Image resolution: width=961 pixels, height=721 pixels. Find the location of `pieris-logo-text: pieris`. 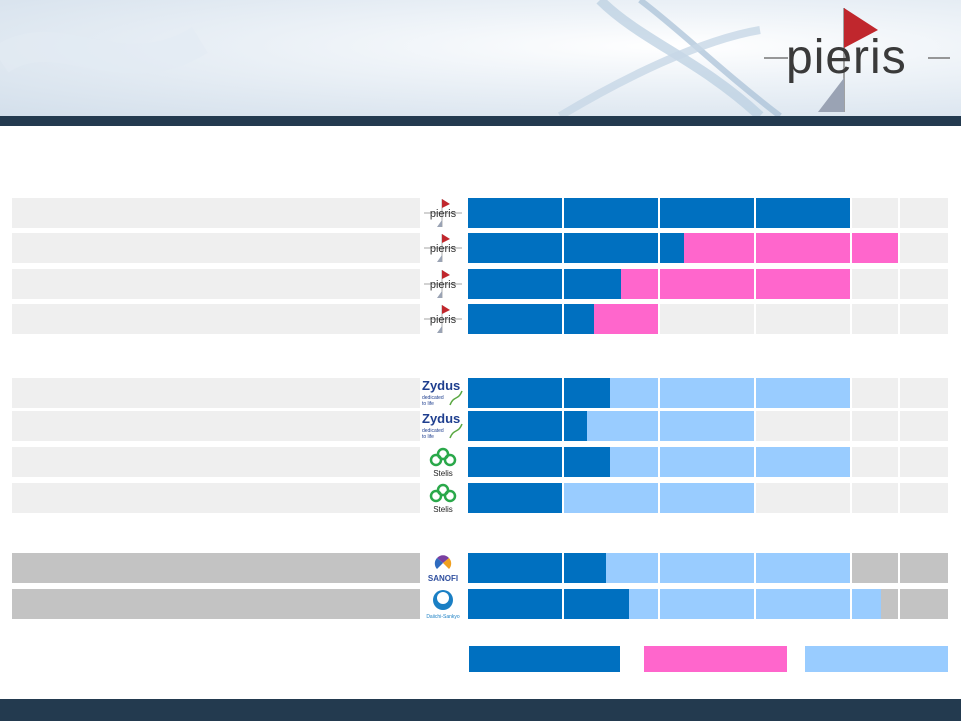

pieris-logo-text: pieris is located at coordinates (846, 57).